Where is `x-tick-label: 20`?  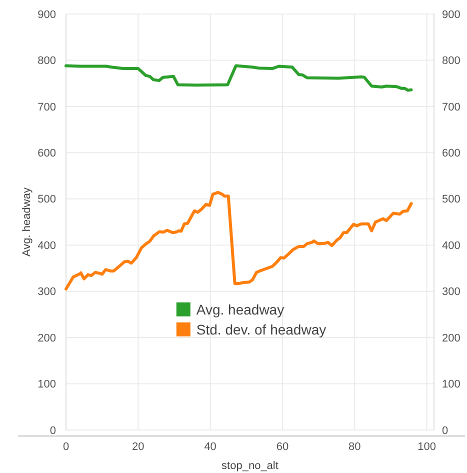 x-tick-label: 20 is located at coordinates (138, 447).